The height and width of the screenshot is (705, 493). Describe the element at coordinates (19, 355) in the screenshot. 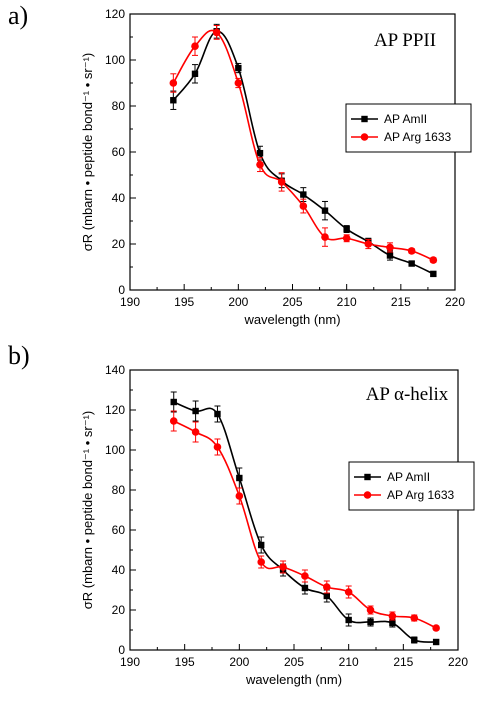

I see `panel-label: b)` at that location.